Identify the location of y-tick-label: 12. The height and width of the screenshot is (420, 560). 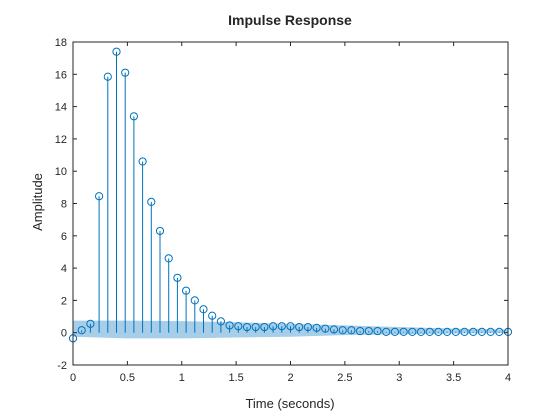
(61, 140).